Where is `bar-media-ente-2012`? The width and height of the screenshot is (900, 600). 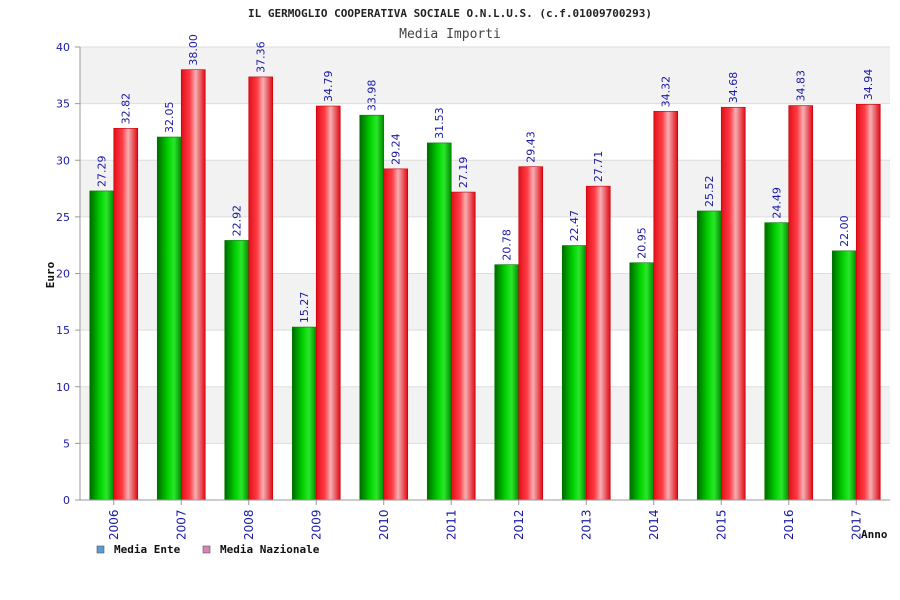 bar-media-ente-2012 is located at coordinates (507, 382).